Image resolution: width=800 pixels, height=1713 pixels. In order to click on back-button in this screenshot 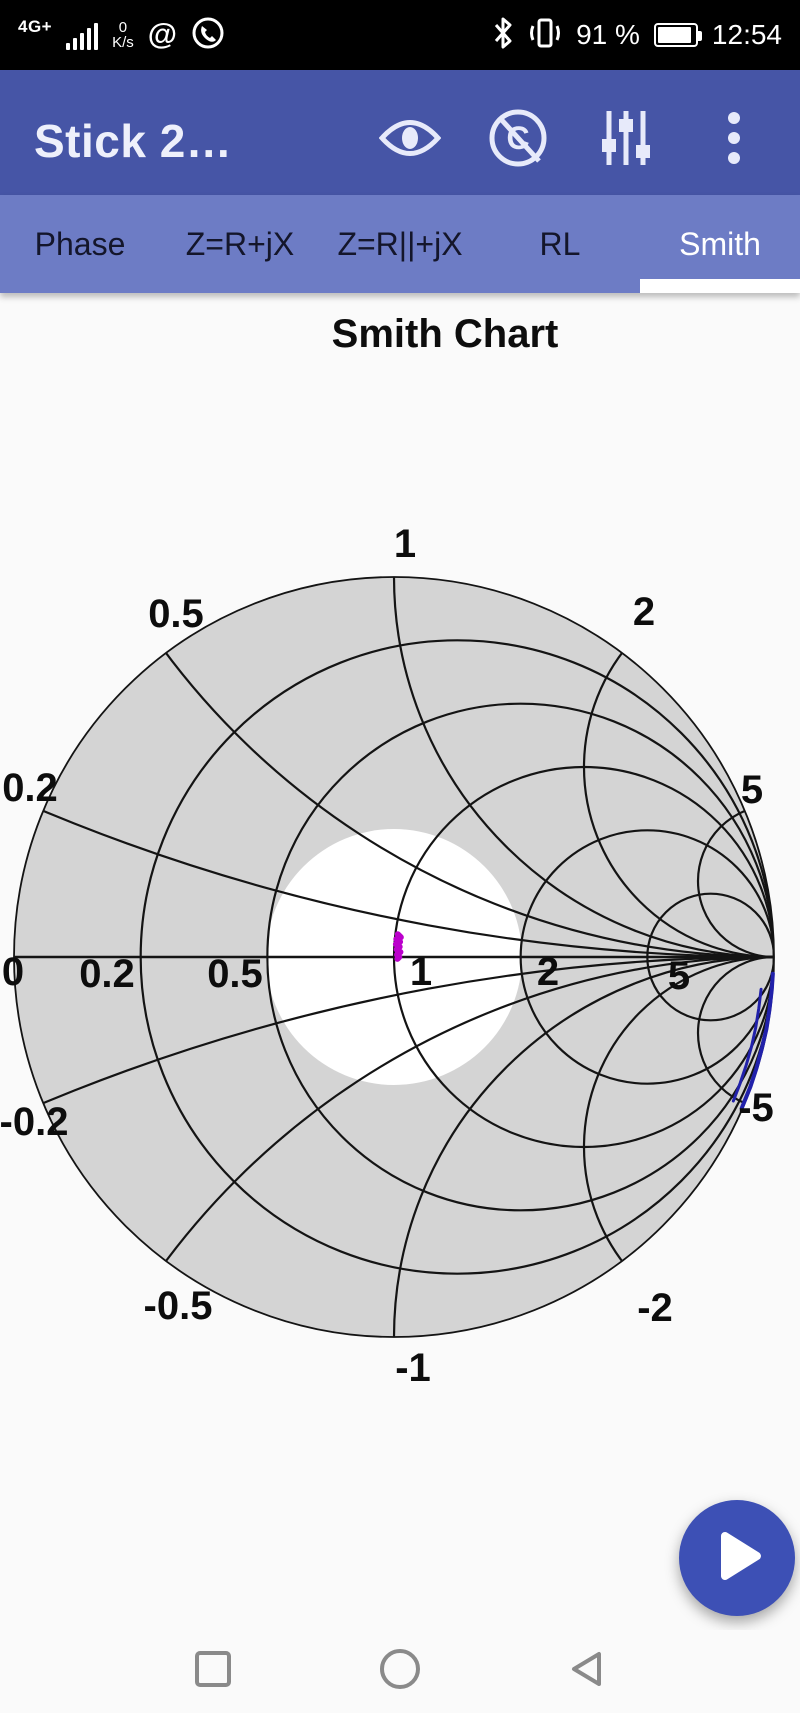, I will do `click(587, 1672)`.